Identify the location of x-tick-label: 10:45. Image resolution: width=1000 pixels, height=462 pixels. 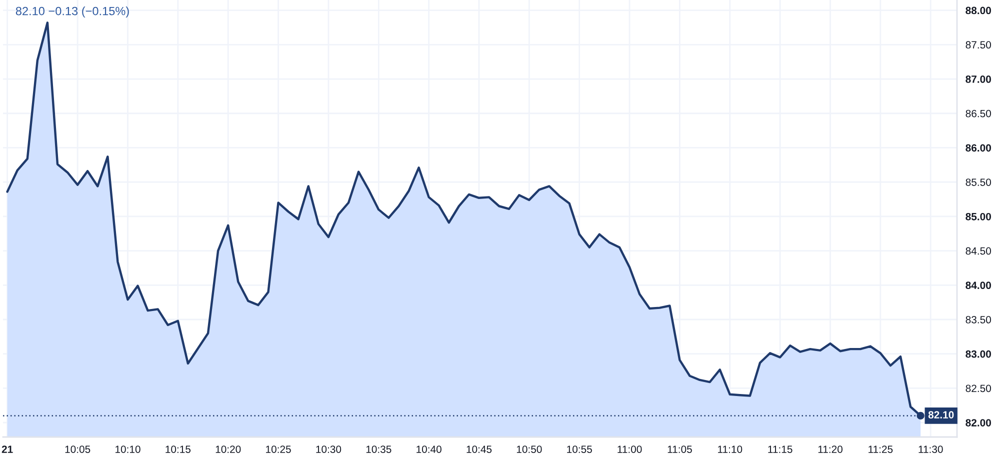
(479, 449).